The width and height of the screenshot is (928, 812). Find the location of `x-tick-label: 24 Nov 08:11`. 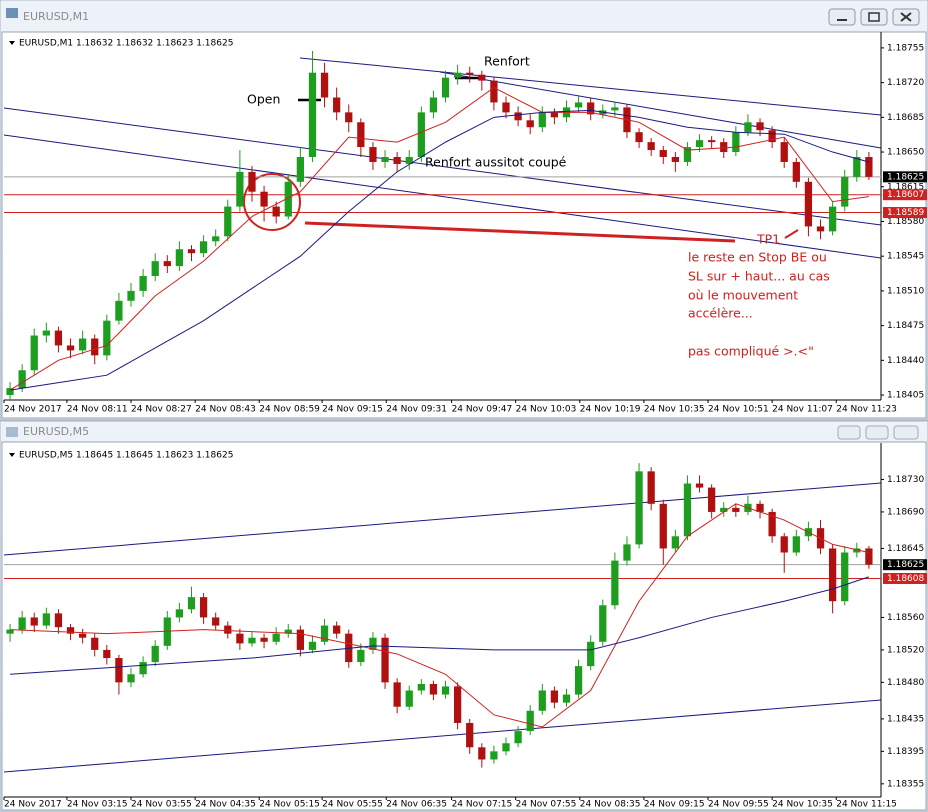

x-tick-label: 24 Nov 08:11 is located at coordinates (97, 410).